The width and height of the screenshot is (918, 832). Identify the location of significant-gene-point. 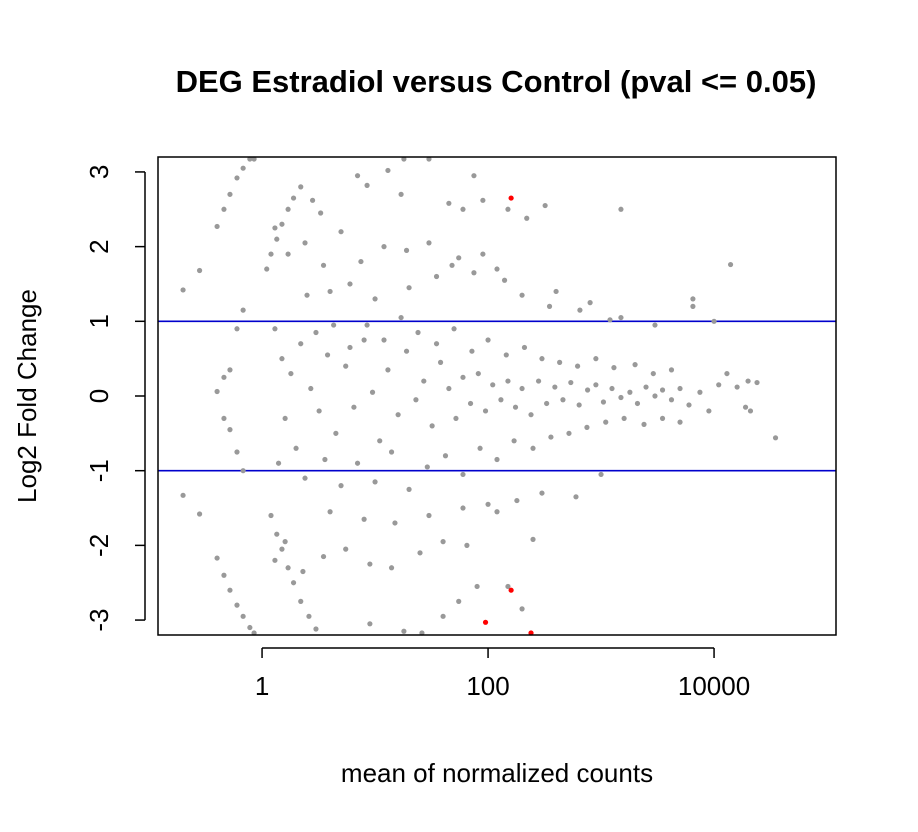
(511, 198).